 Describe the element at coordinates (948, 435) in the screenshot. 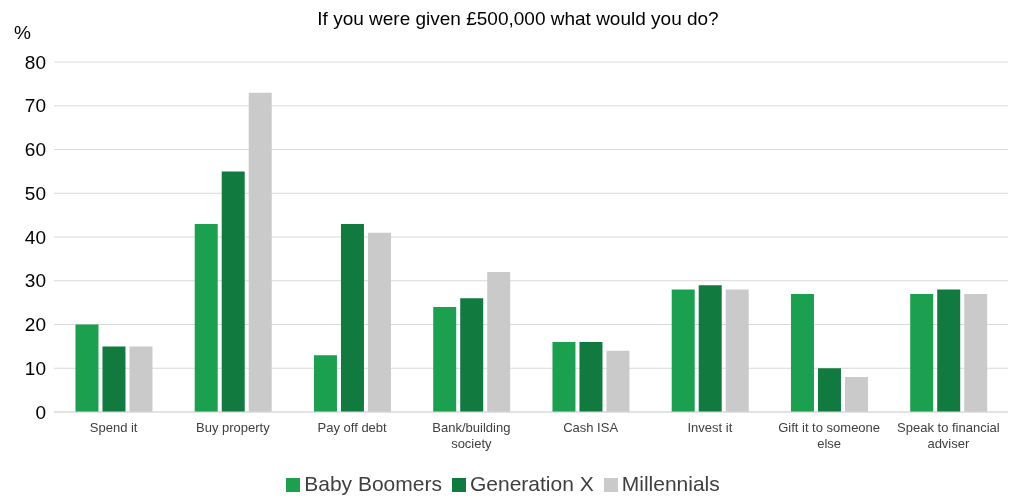

I see `x-tick-label: Speak to financial adviser` at that location.